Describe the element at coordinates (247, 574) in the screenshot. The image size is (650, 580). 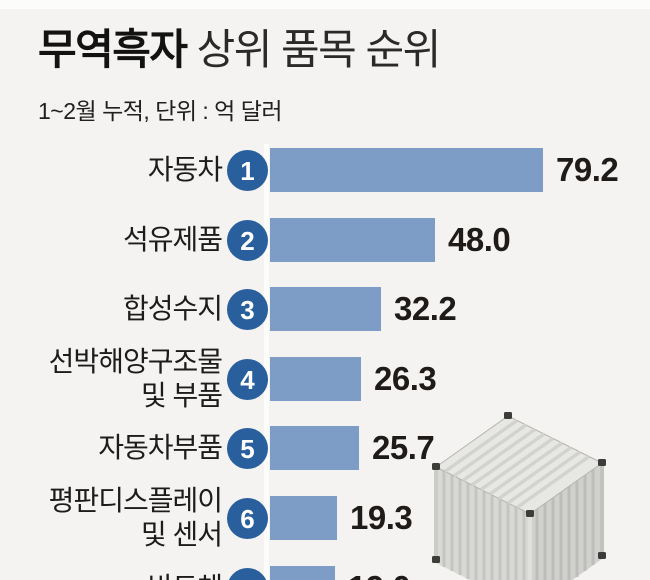
I see `rank-badge: 7` at that location.